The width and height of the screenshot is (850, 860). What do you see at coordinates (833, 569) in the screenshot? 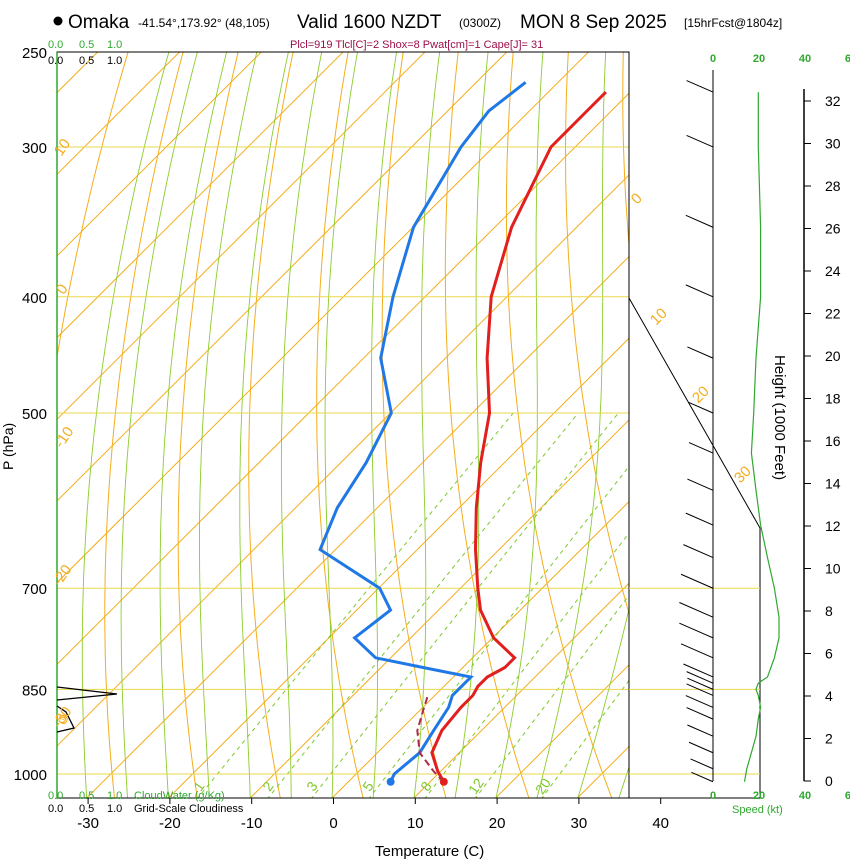
I see `height-tick-label: 10` at bounding box center [833, 569].